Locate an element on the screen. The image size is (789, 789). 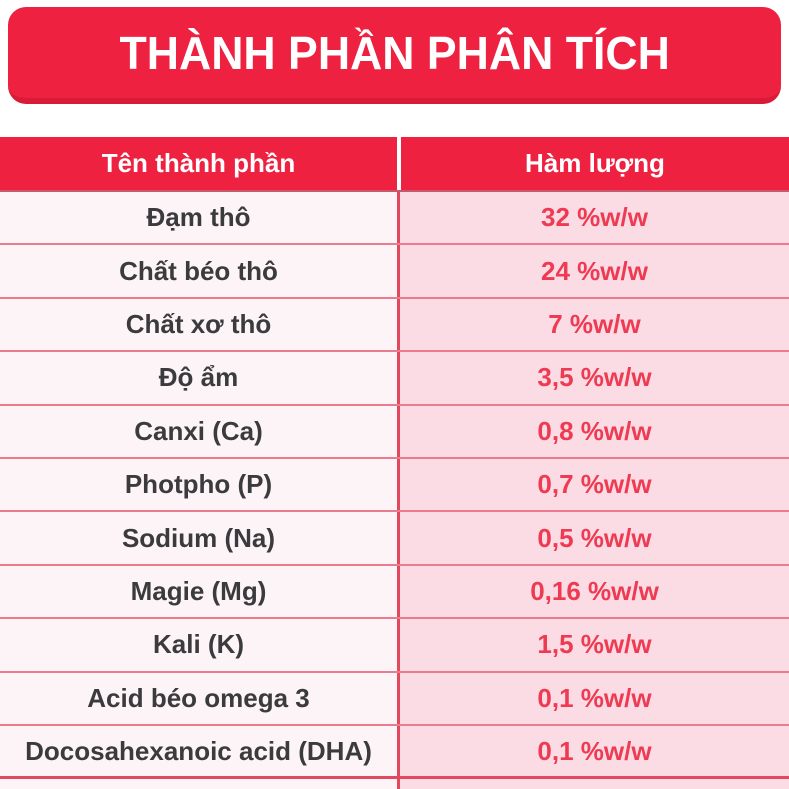
column-header-ingredient: Tên thành phần is located at coordinates (198, 163).